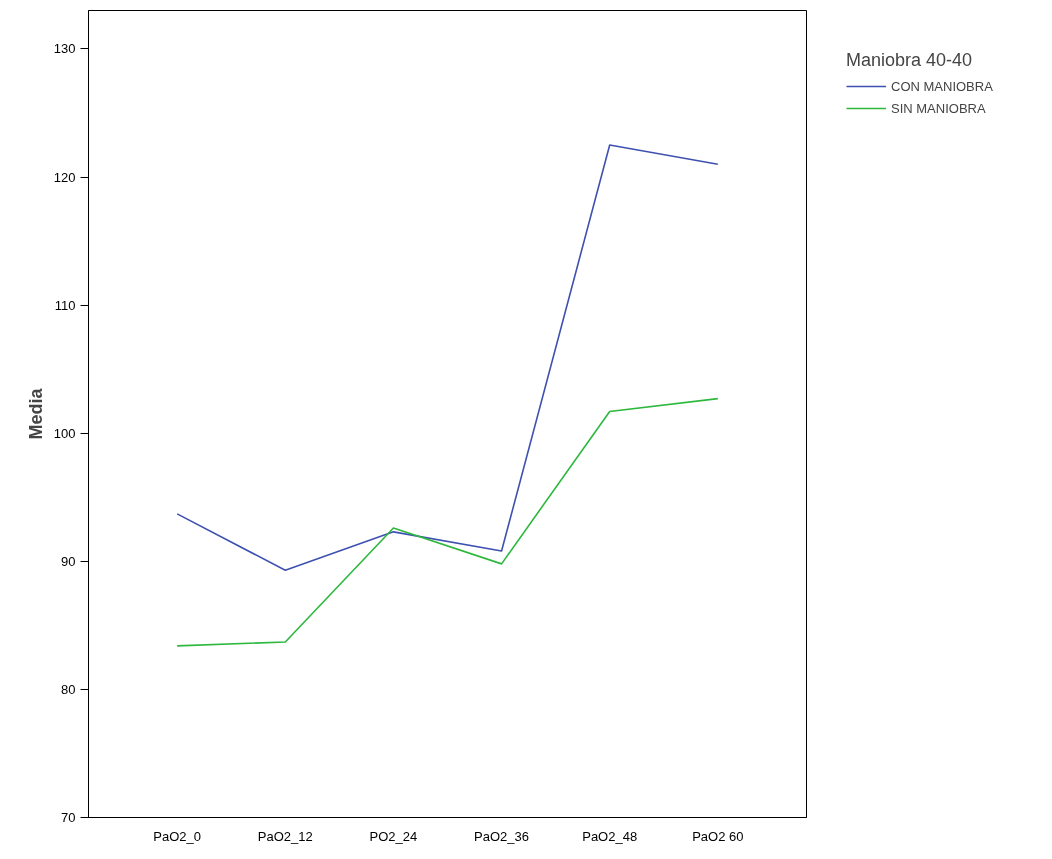 This screenshot has width=1052, height=859. Describe the element at coordinates (35, 413) in the screenshot. I see `y-axis-title: Media` at that location.